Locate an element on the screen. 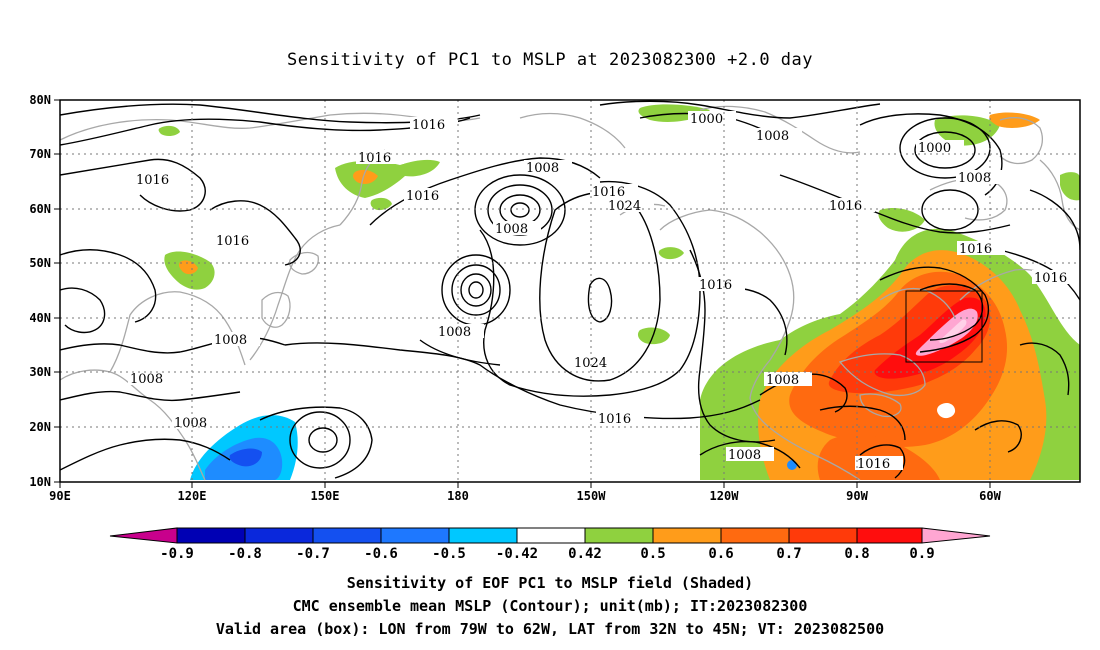 This screenshot has width=1100, height=650. colorbar-tick: -0.9 is located at coordinates (177, 554).